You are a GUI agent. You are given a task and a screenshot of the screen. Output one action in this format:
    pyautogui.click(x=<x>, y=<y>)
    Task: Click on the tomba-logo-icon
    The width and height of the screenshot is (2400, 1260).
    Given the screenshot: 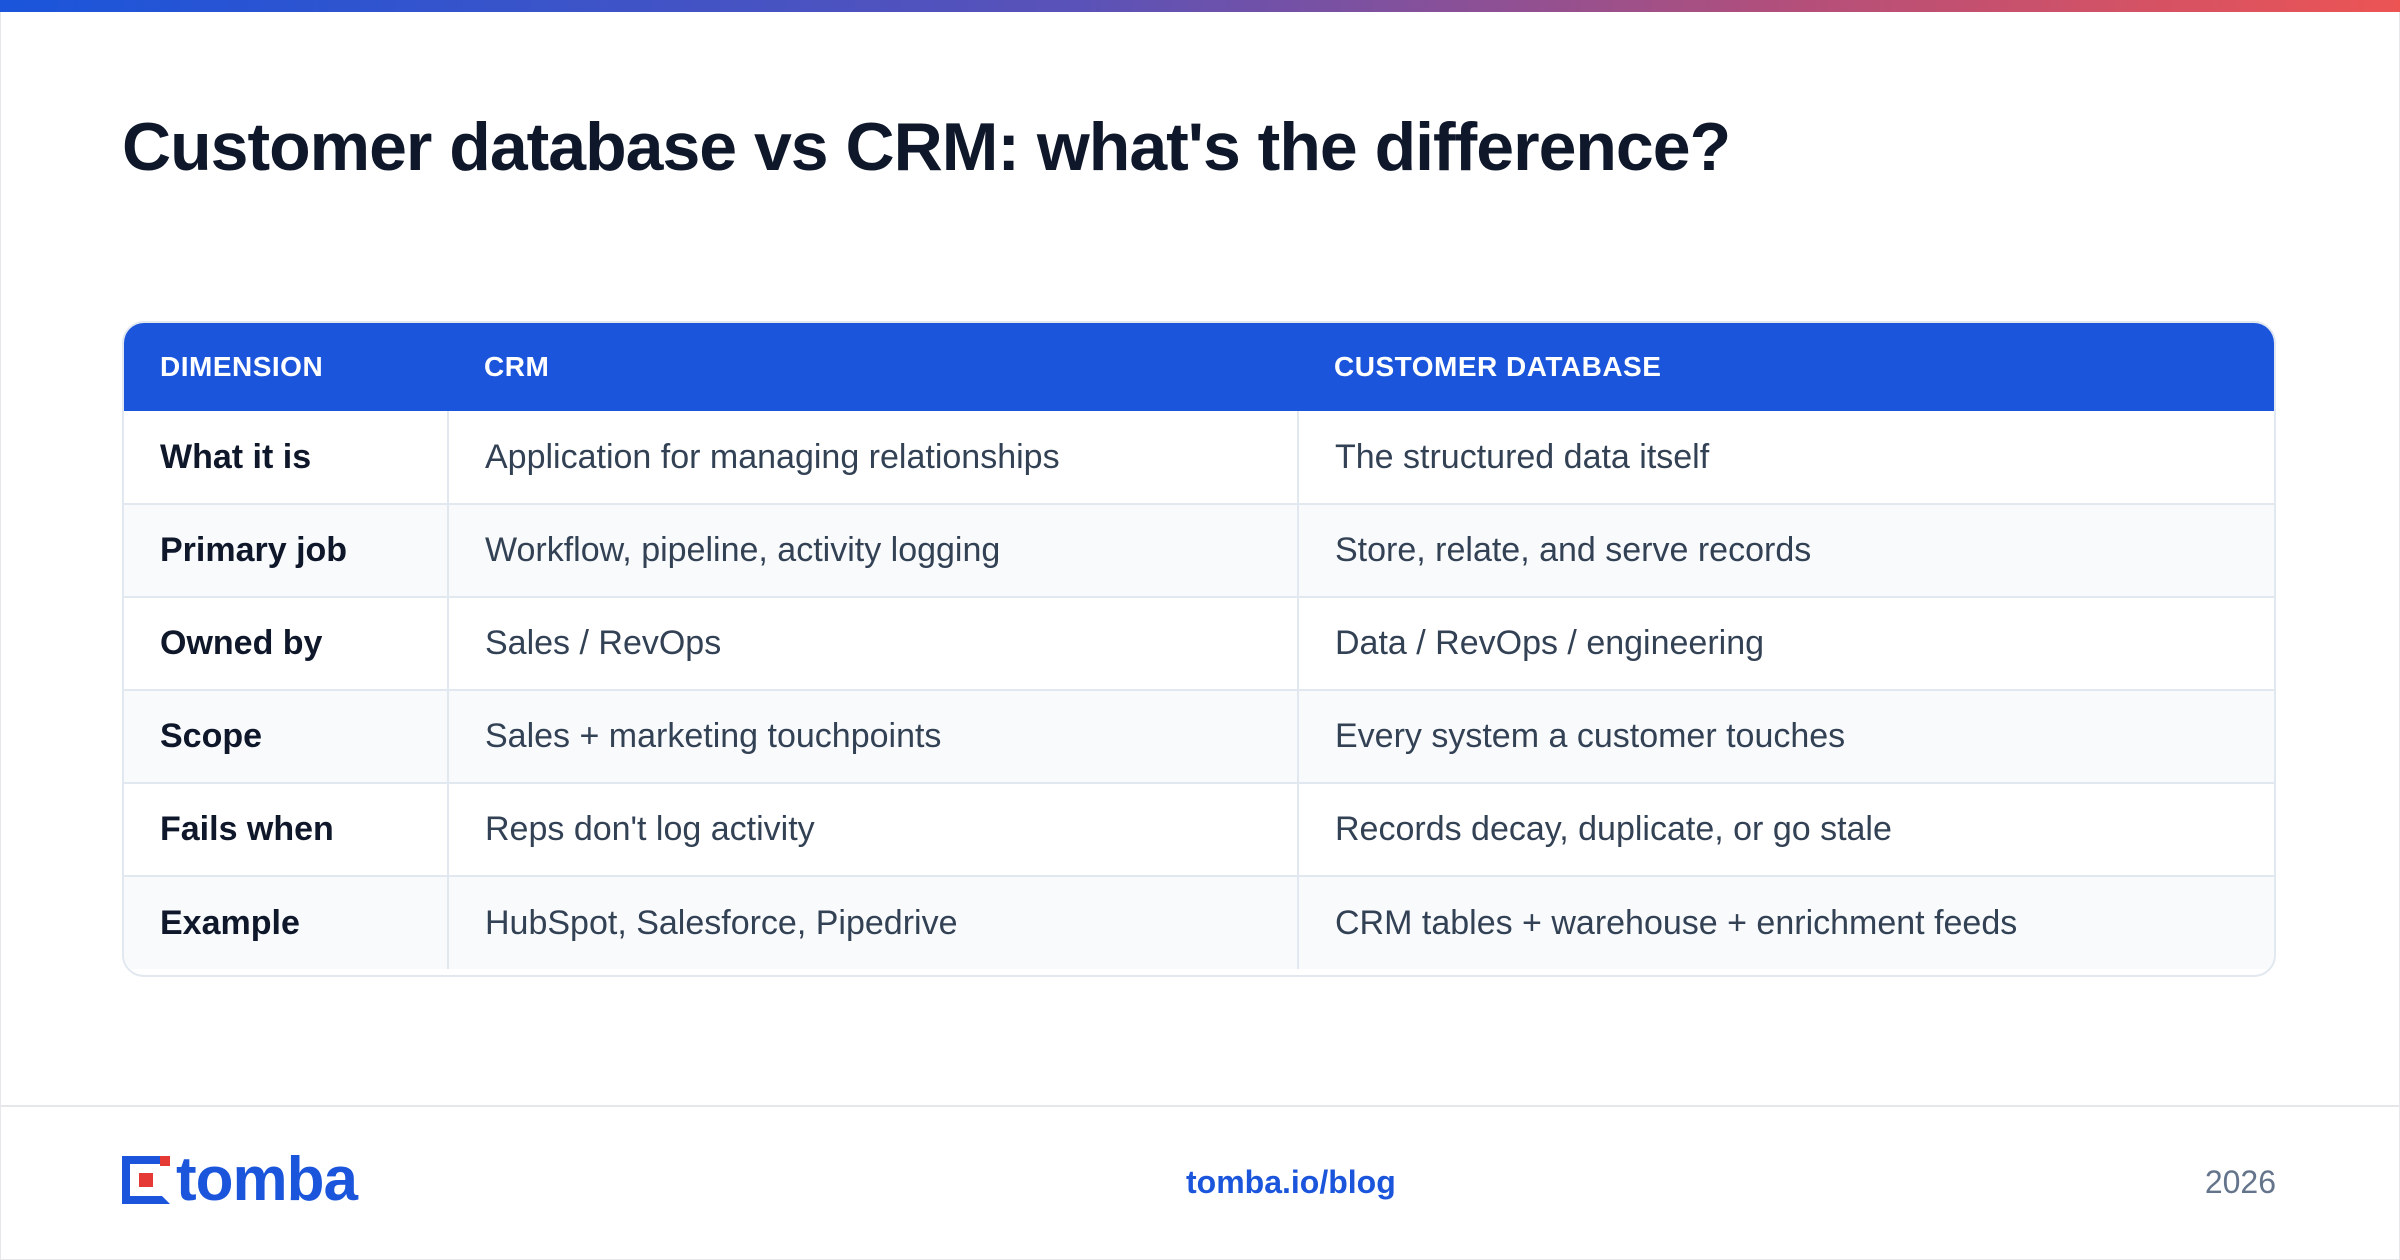 What is the action you would take?
    pyautogui.click(x=146, y=1180)
    